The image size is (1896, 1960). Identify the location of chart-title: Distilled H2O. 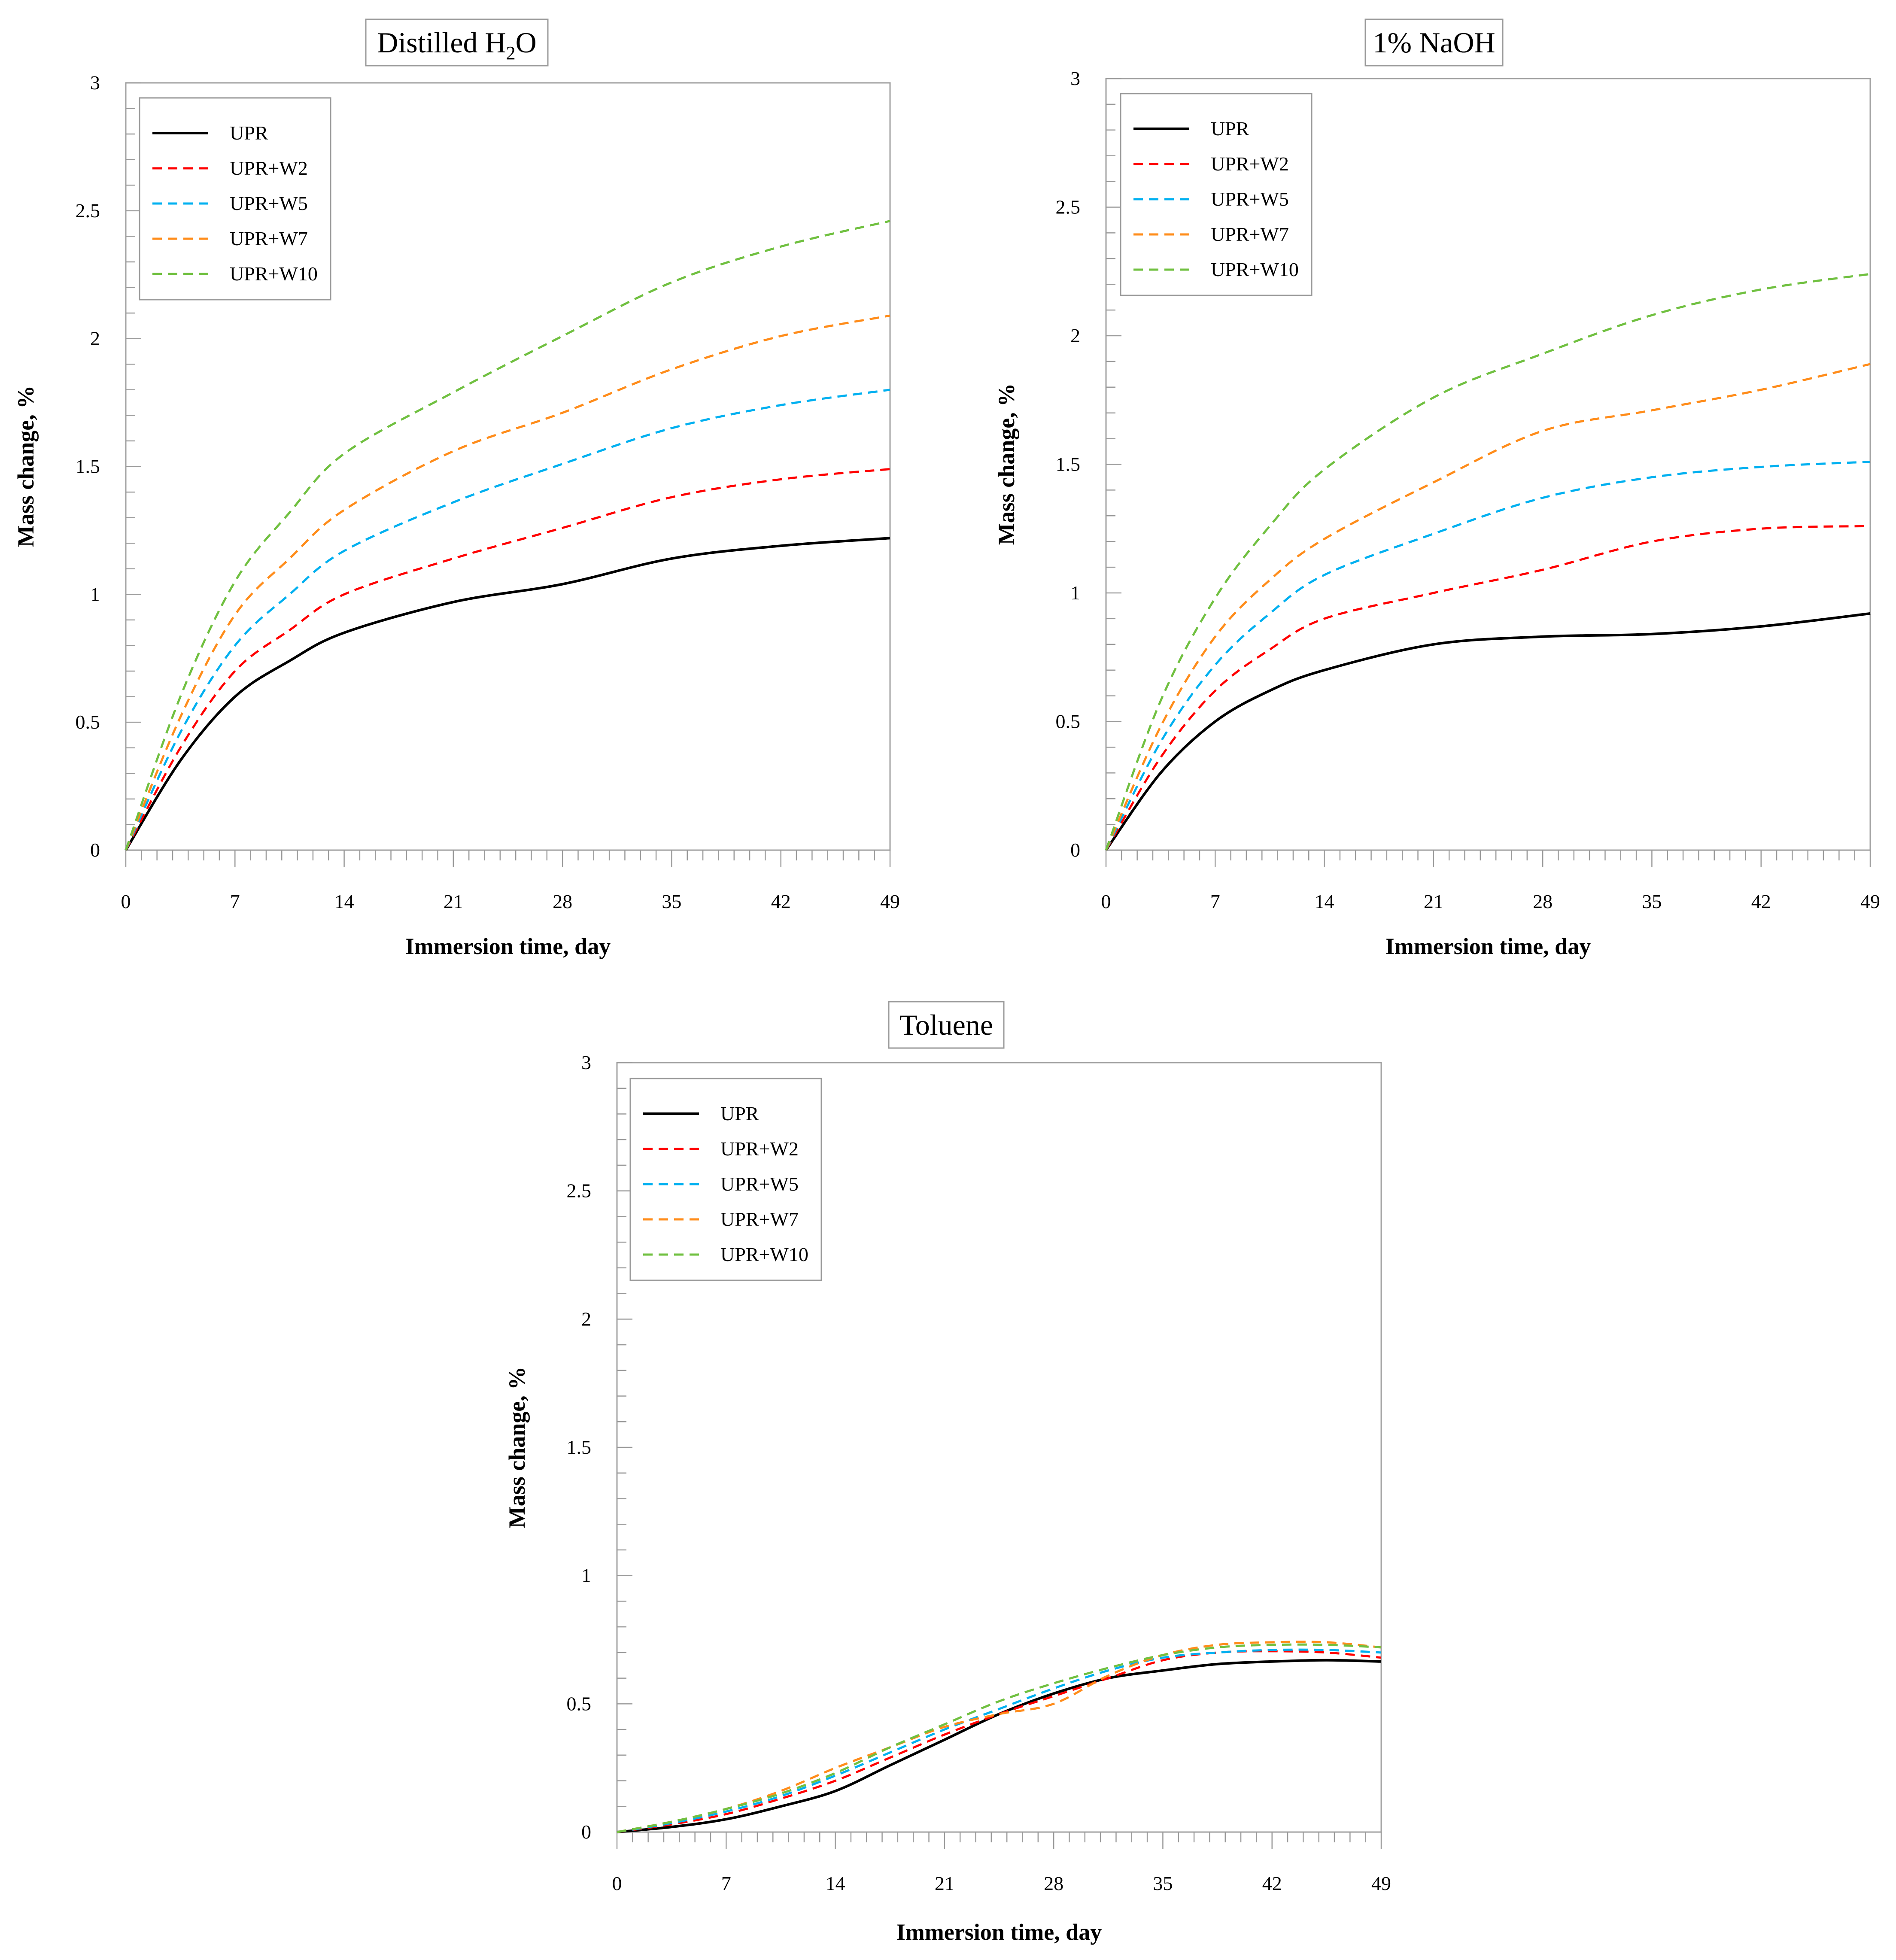
(456, 45).